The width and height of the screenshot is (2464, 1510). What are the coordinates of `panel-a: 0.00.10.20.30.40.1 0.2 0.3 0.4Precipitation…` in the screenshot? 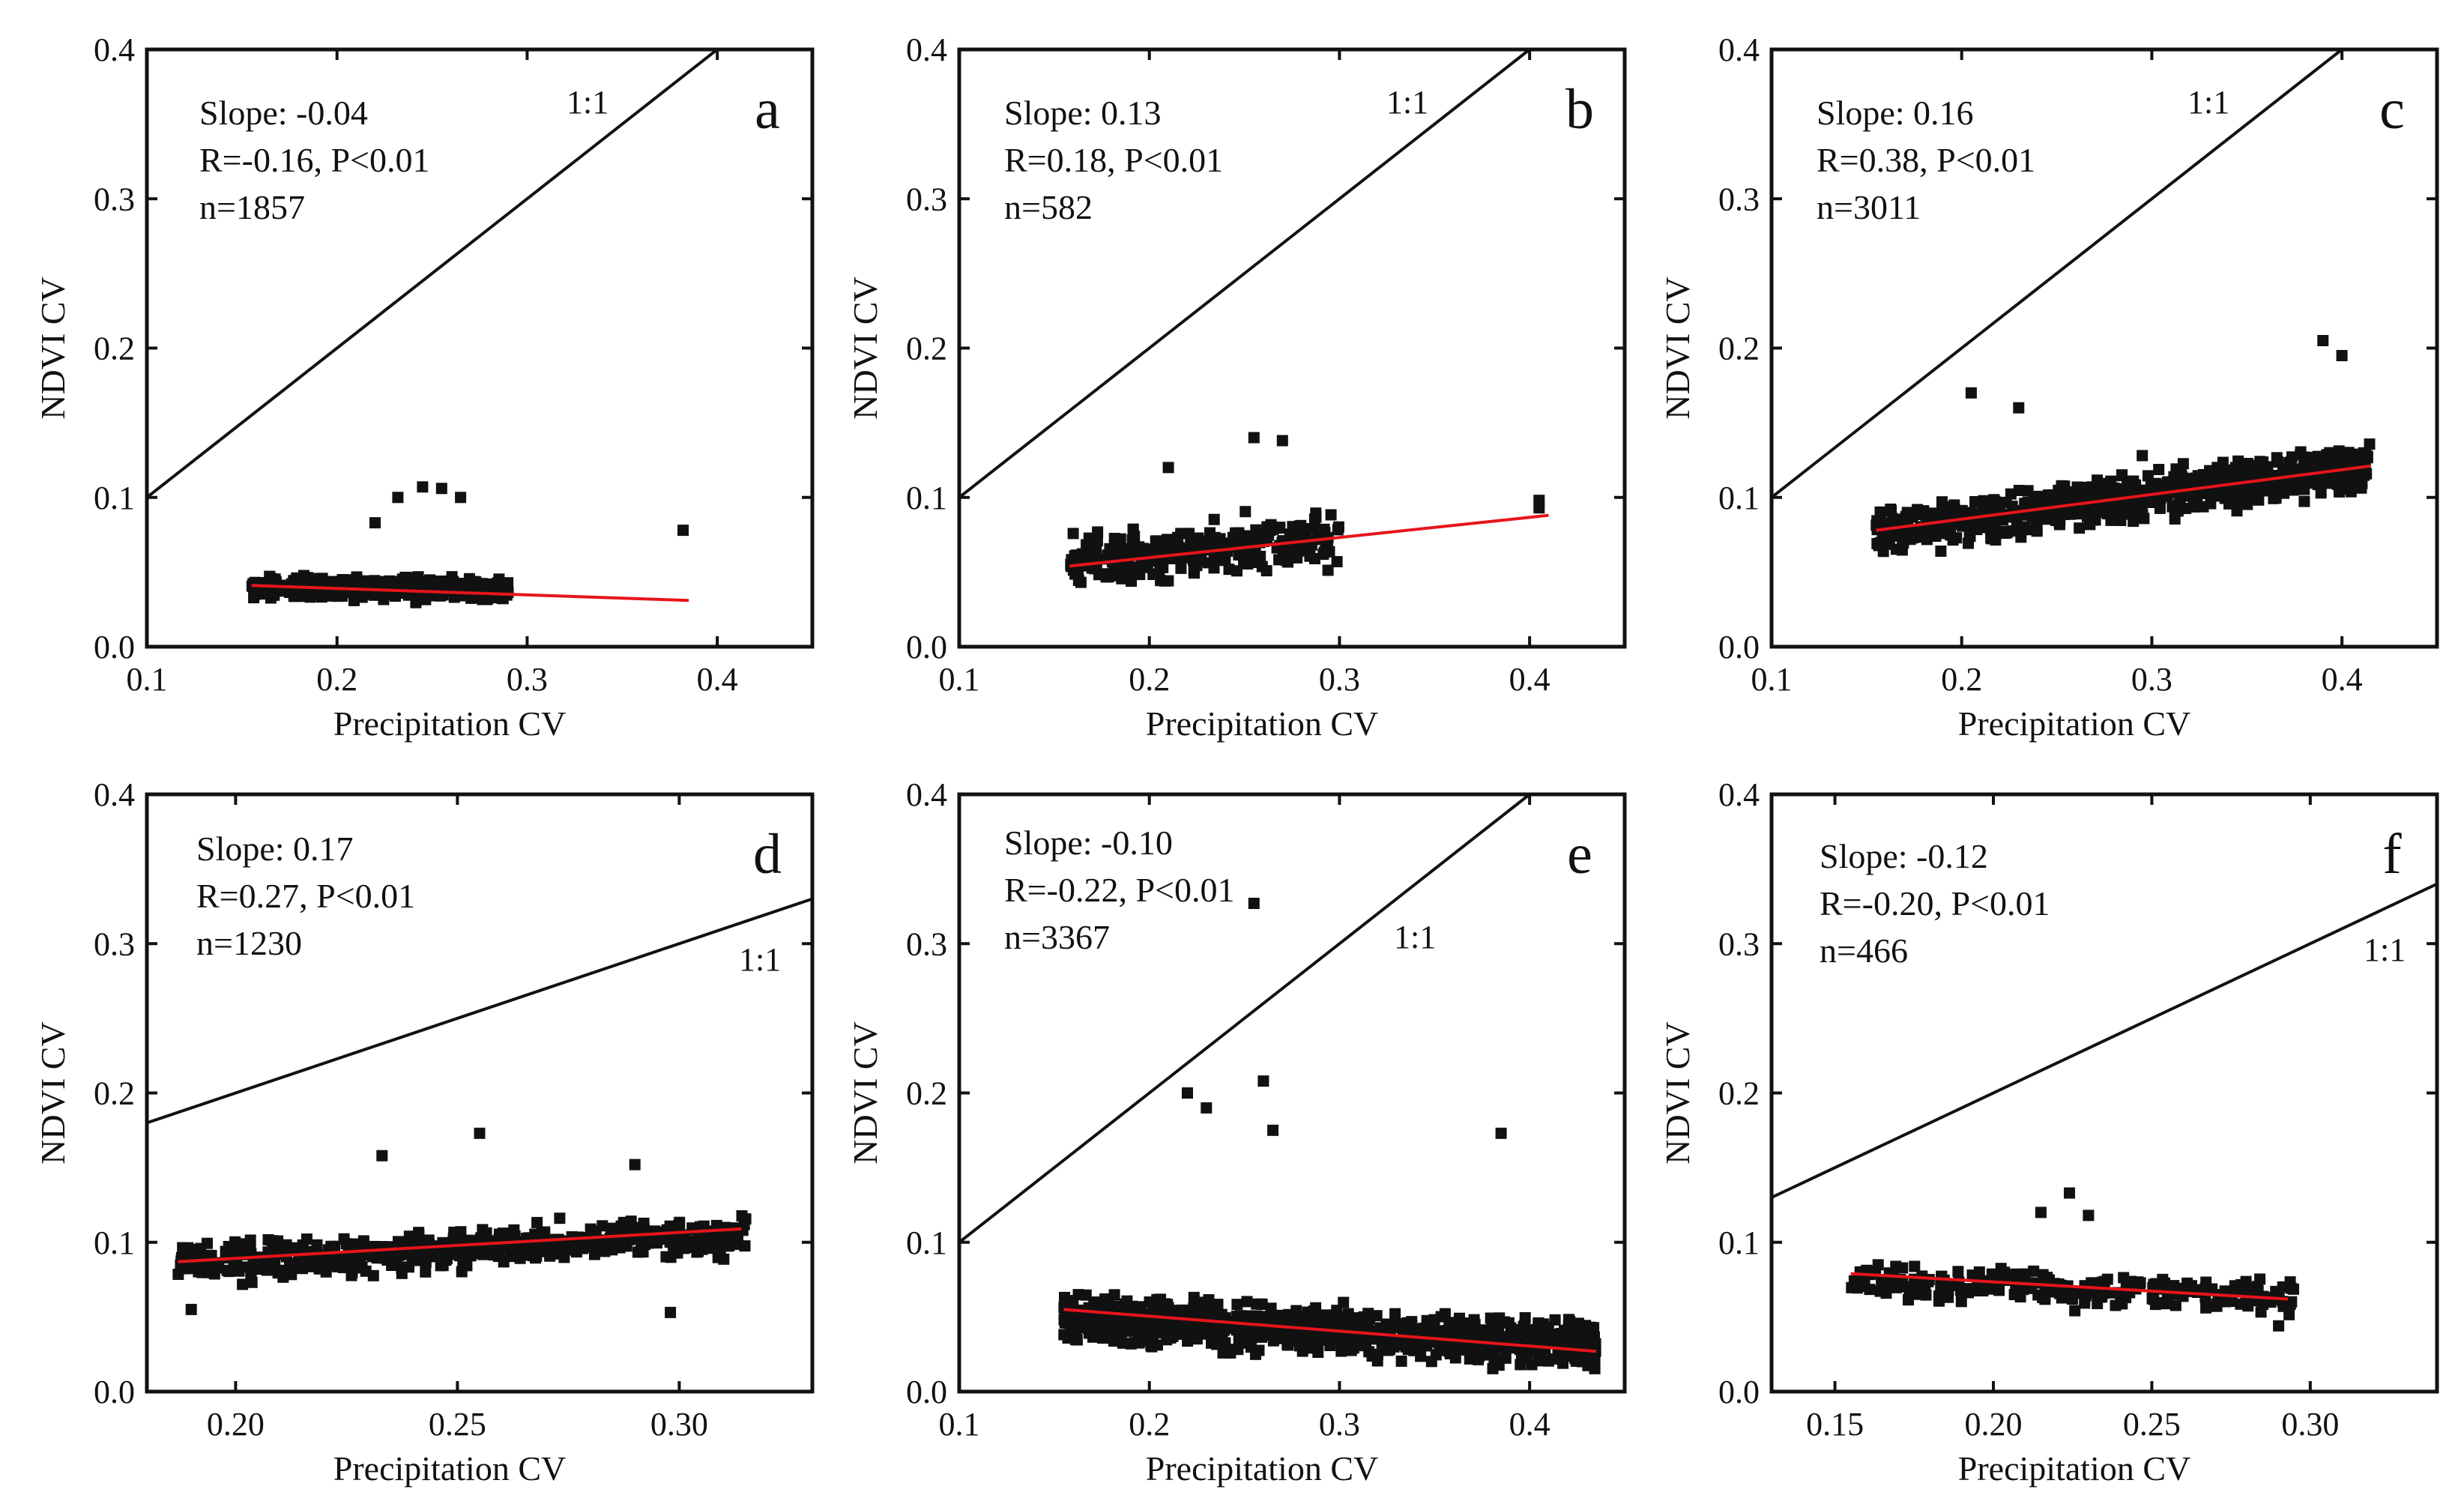 It's located at (424, 387).